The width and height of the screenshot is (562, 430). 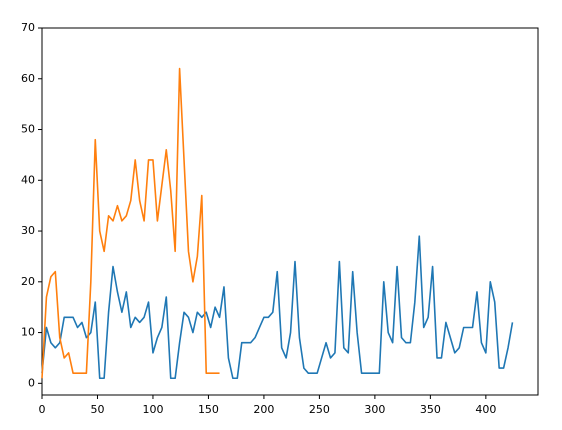 I want to click on y-tick-label: 40, so click(x=28, y=179).